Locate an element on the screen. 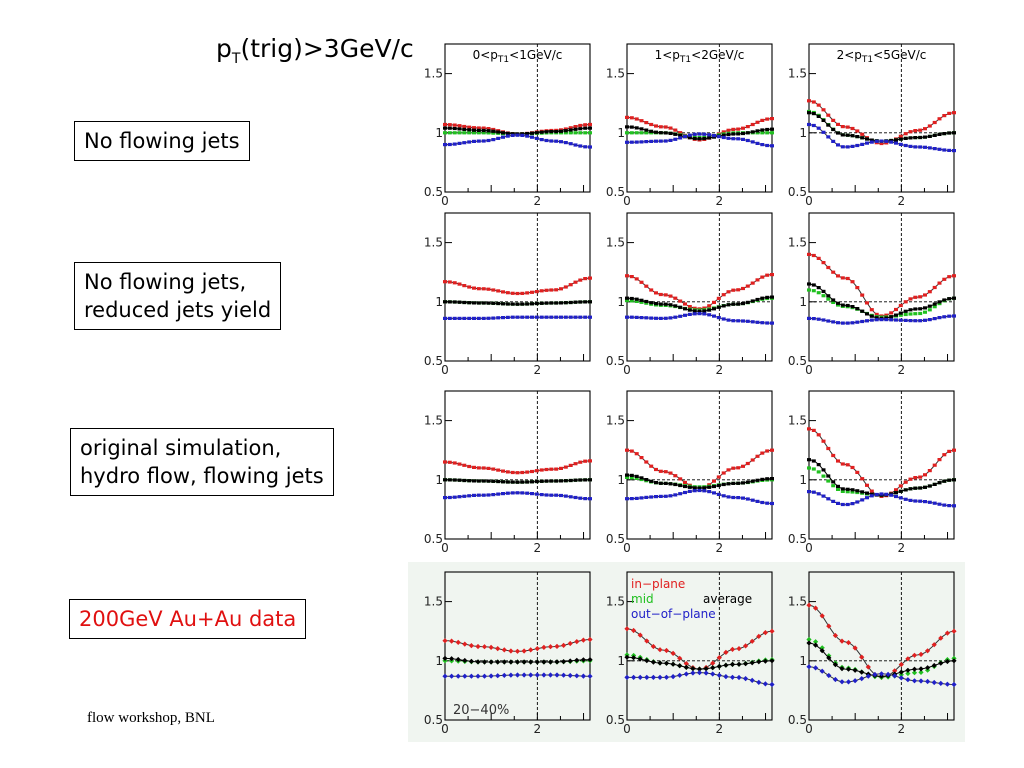 The height and width of the screenshot is (768, 1024). legend-entry-mid: mid is located at coordinates (642, 599).